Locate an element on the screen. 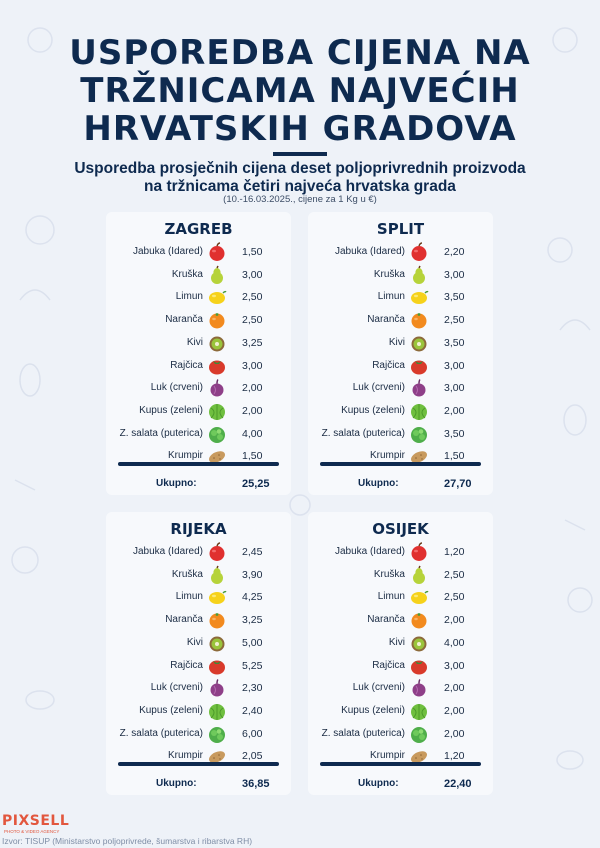 This screenshot has width=600, height=848. price-row: Limun 2,50 is located at coordinates (400, 598).